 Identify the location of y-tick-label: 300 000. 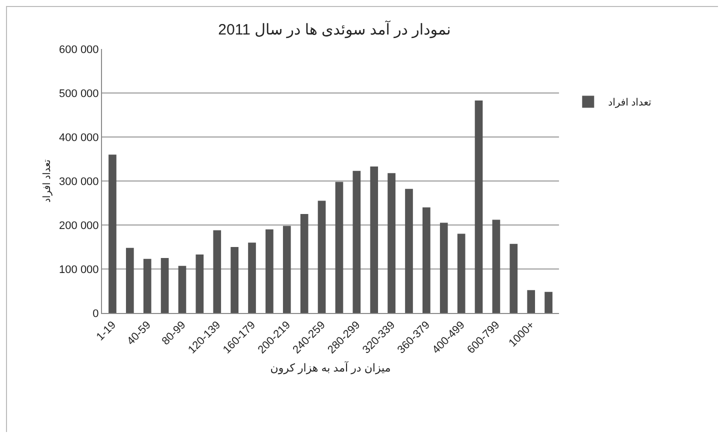
(79, 182).